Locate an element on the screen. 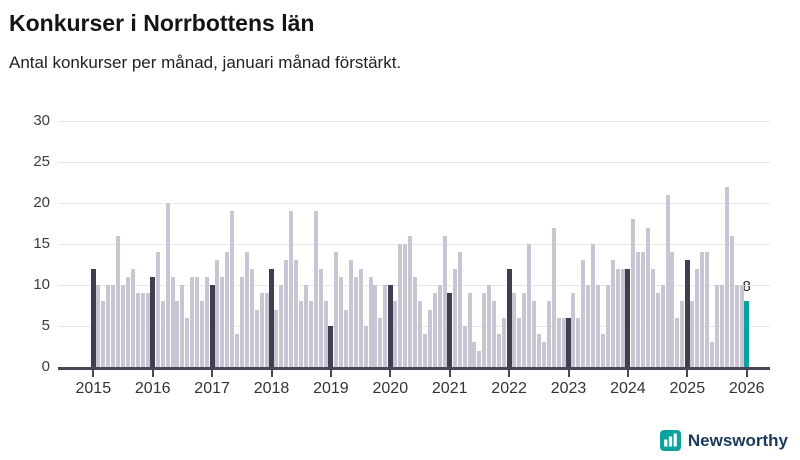  y-axis-label-10: 10 is located at coordinates (41, 284).